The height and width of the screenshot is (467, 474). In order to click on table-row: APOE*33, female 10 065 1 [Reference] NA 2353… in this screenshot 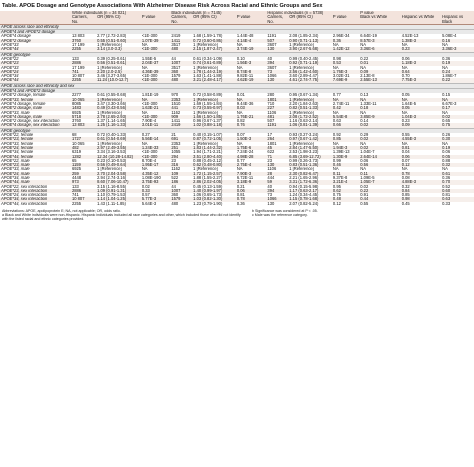, I will do `click(237, 99)`.